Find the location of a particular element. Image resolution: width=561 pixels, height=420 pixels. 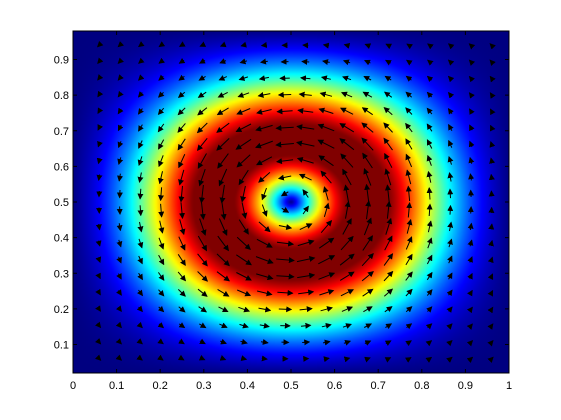

x-tick-label: 0.8 is located at coordinates (421, 386).